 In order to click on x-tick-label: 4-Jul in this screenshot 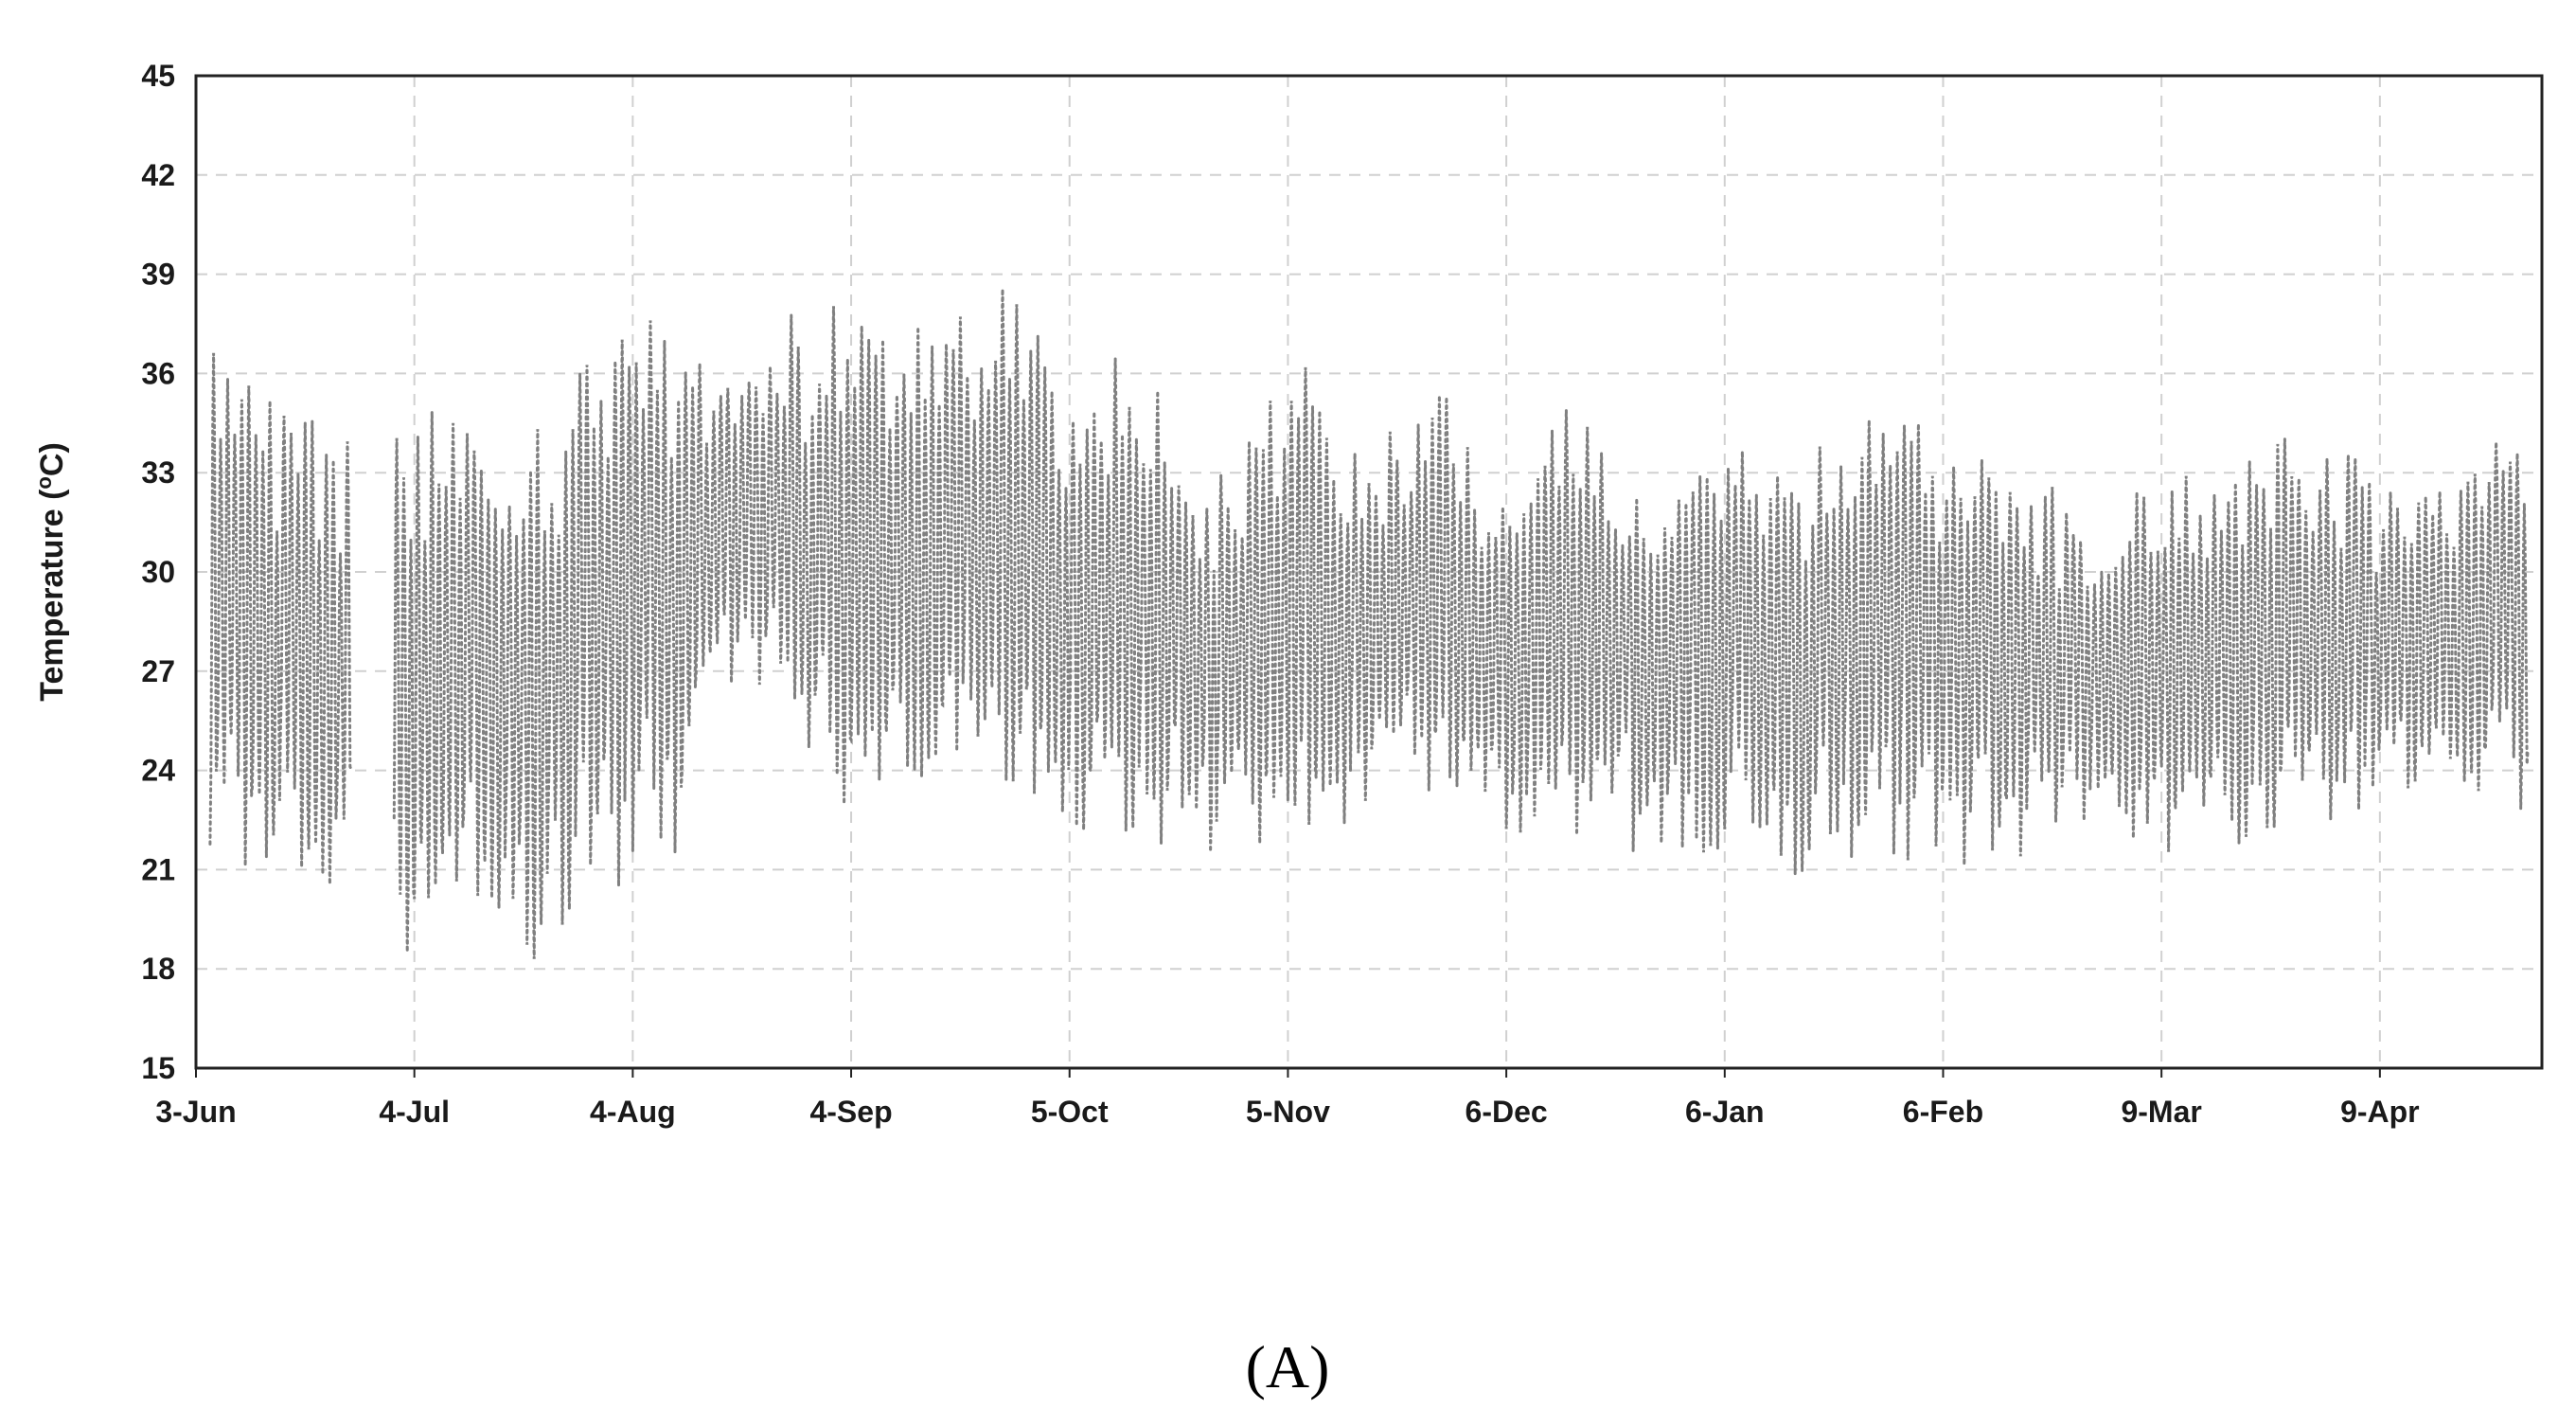, I will do `click(415, 1112)`.